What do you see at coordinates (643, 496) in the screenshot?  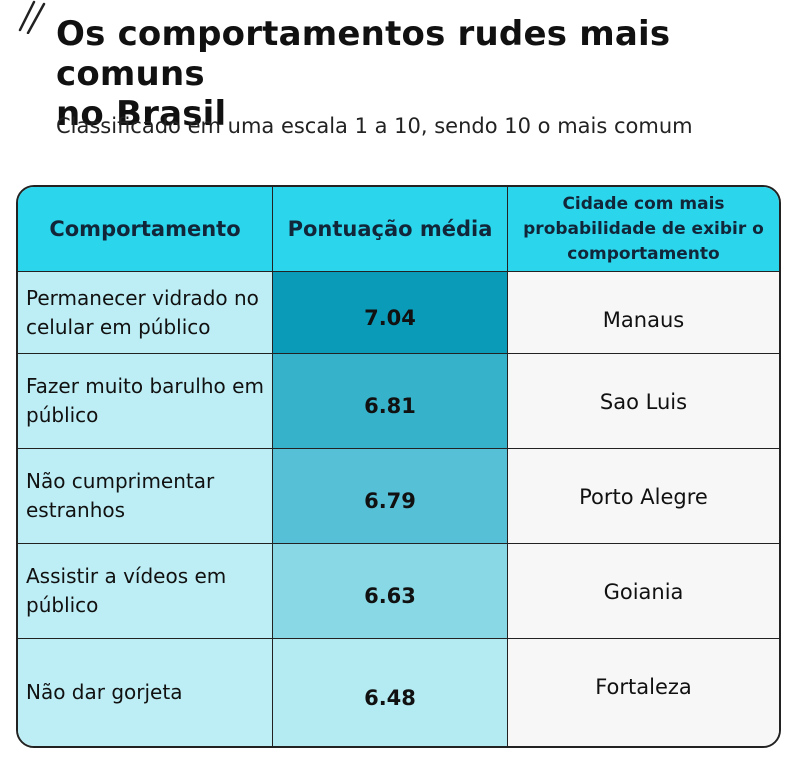 I see `city-cell: Porto Alegre` at bounding box center [643, 496].